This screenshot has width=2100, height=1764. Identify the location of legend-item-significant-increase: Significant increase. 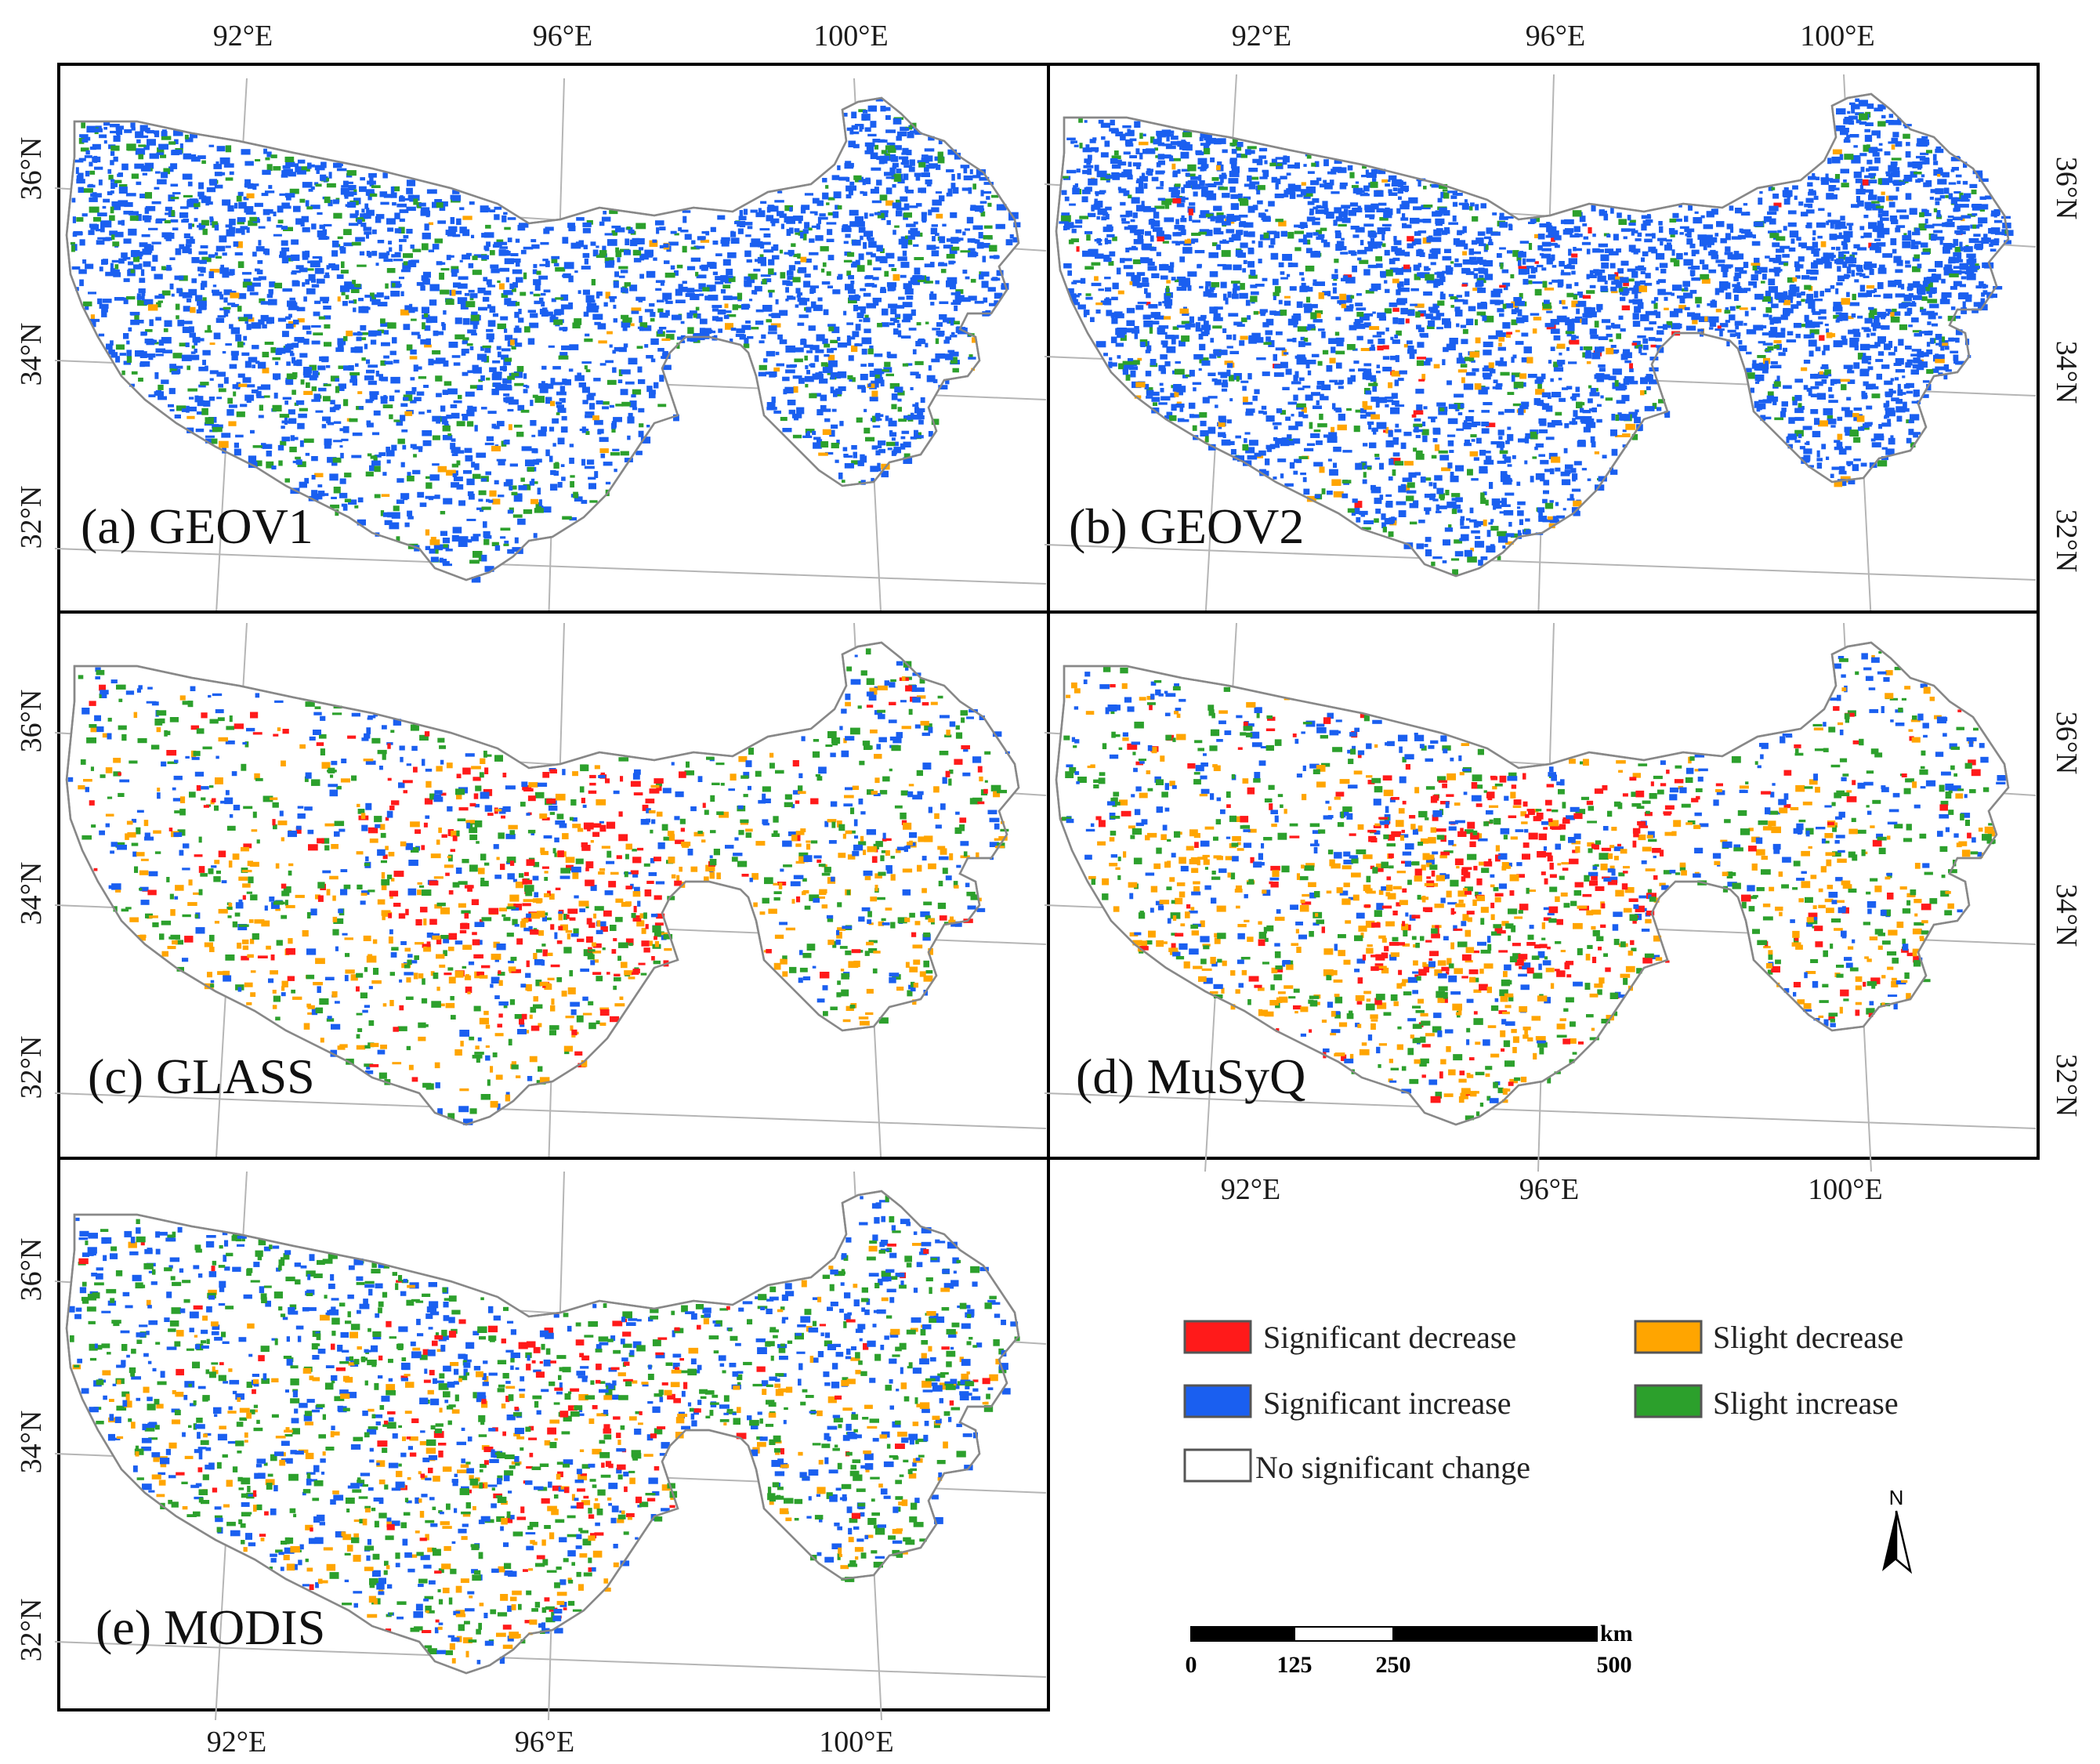
(1347, 1402).